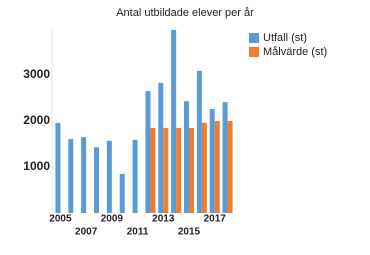  What do you see at coordinates (215, 219) in the screenshot?
I see `x-tick-label: 2017` at bounding box center [215, 219].